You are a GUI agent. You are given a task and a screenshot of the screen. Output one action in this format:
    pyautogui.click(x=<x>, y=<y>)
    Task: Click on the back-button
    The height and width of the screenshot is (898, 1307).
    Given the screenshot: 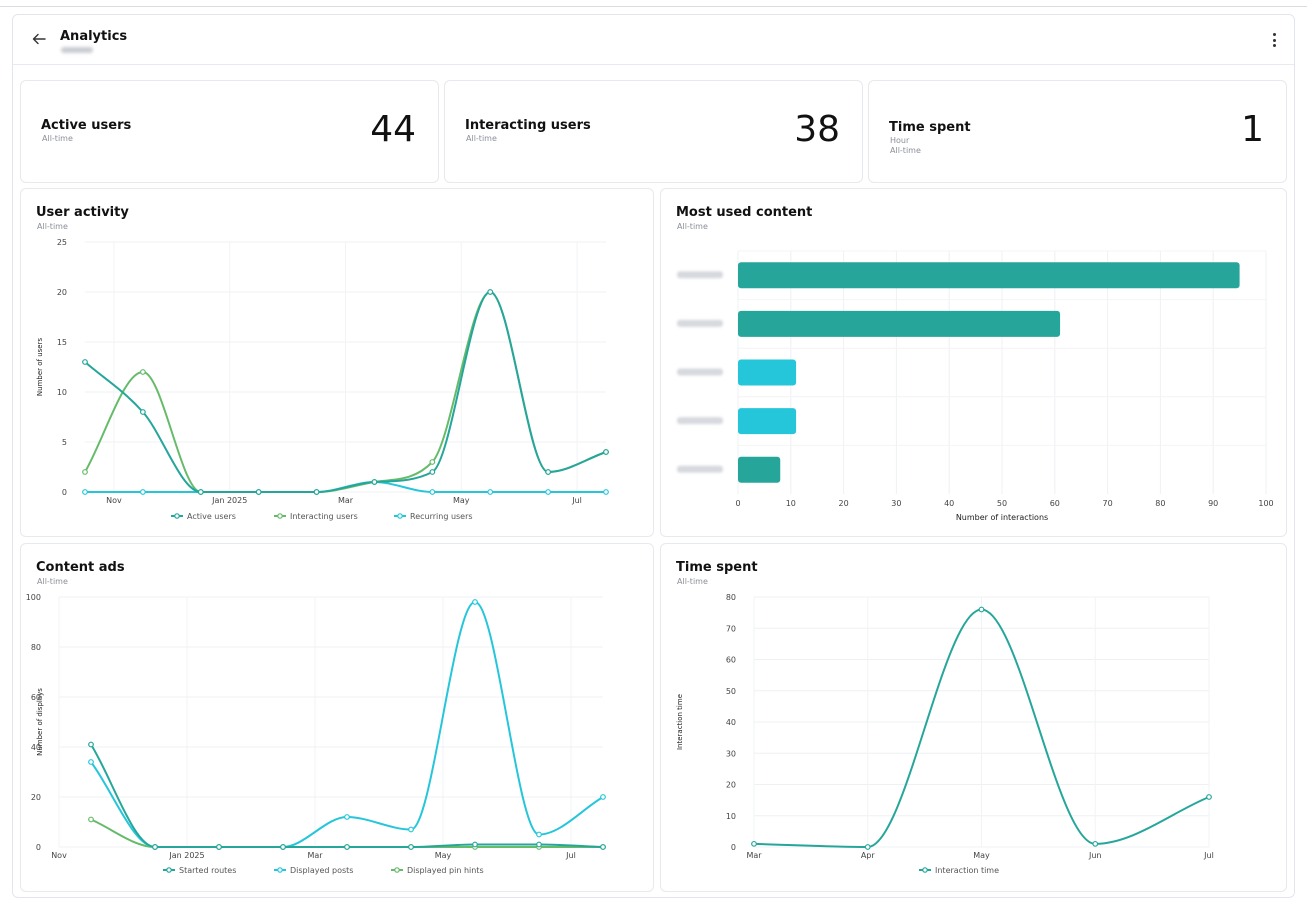 What is the action you would take?
    pyautogui.click(x=39, y=39)
    